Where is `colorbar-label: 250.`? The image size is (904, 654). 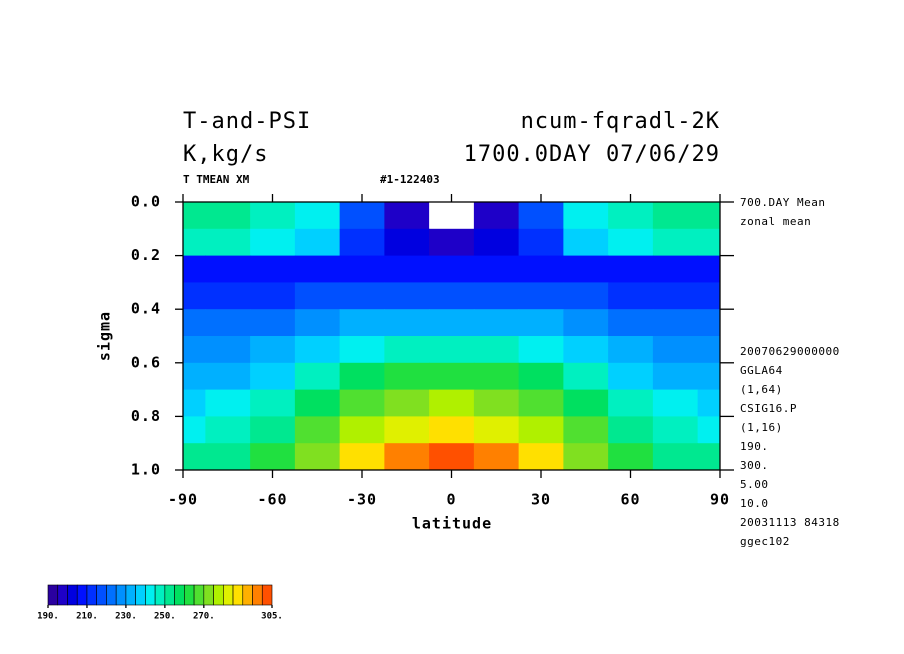 colorbar-label: 250. is located at coordinates (165, 617).